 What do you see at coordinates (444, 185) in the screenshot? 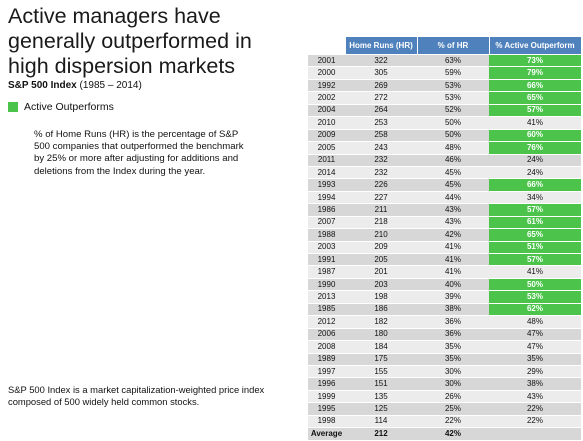
I see `table-row: 1993 226 45% 66%` at bounding box center [444, 185].